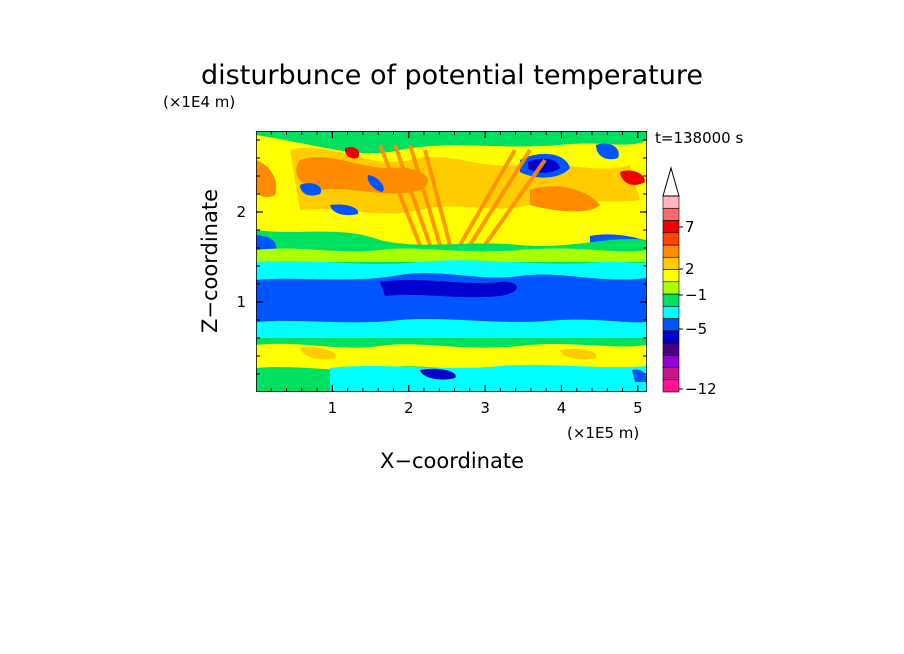  Describe the element at coordinates (696, 329) in the screenshot. I see `colorbar-label: −5` at that location.